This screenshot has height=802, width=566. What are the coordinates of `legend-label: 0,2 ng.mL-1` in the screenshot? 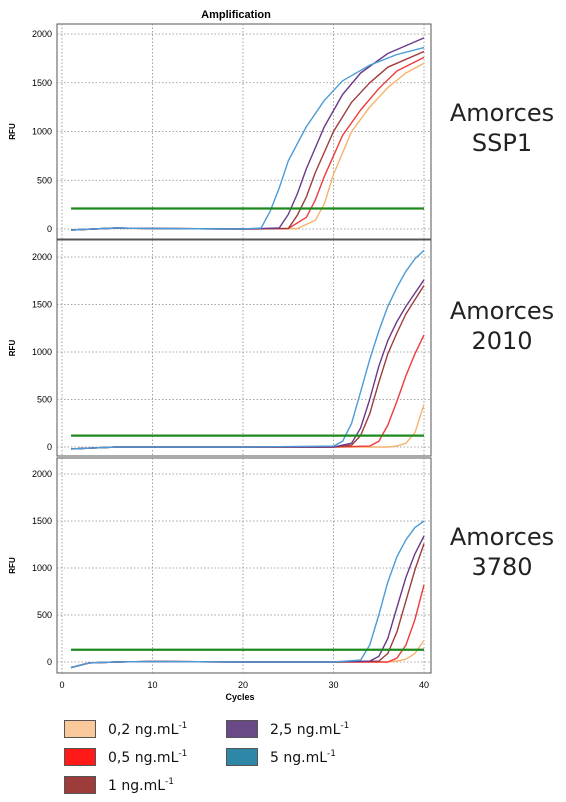 It's located at (148, 729).